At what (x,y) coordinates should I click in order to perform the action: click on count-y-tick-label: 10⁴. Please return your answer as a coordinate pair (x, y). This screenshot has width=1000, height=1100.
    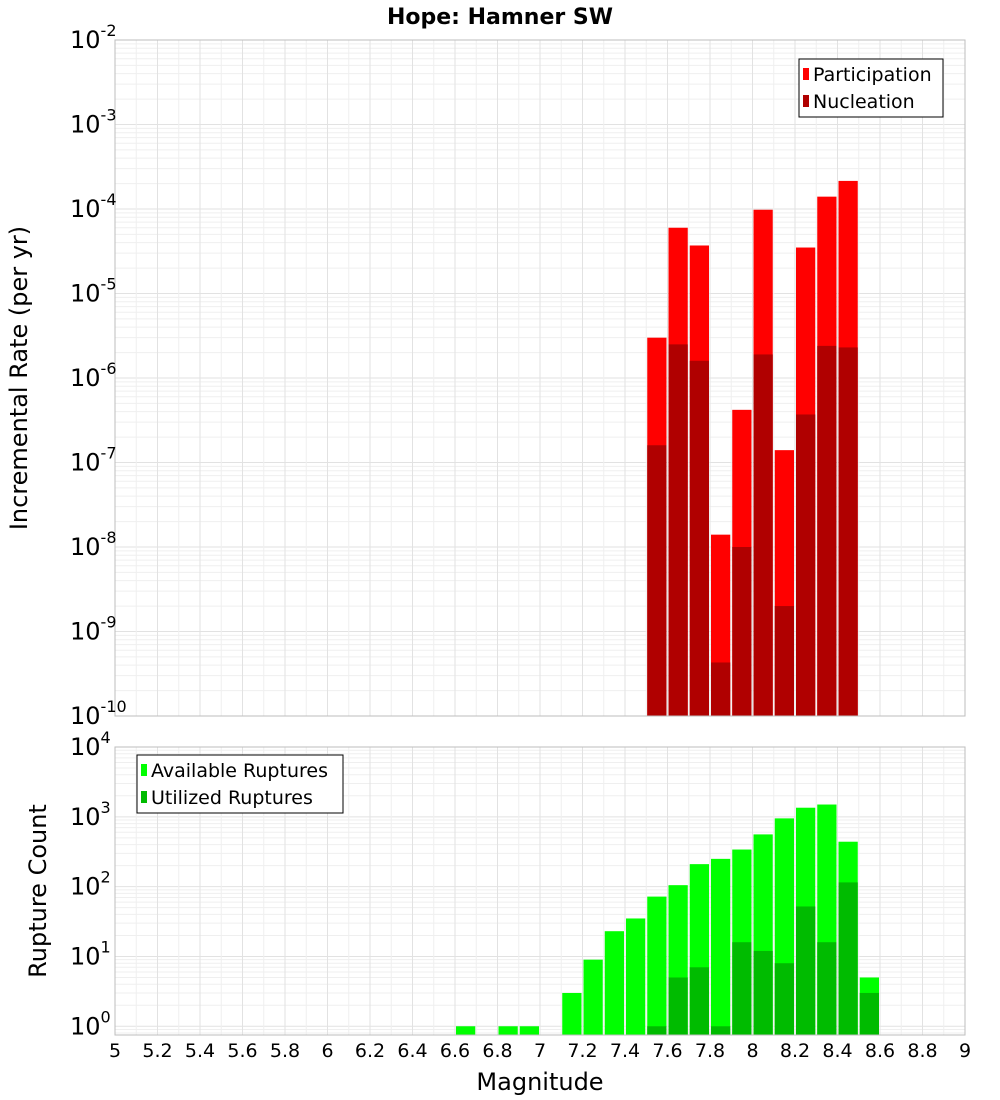
    Looking at the image, I should click on (90, 744).